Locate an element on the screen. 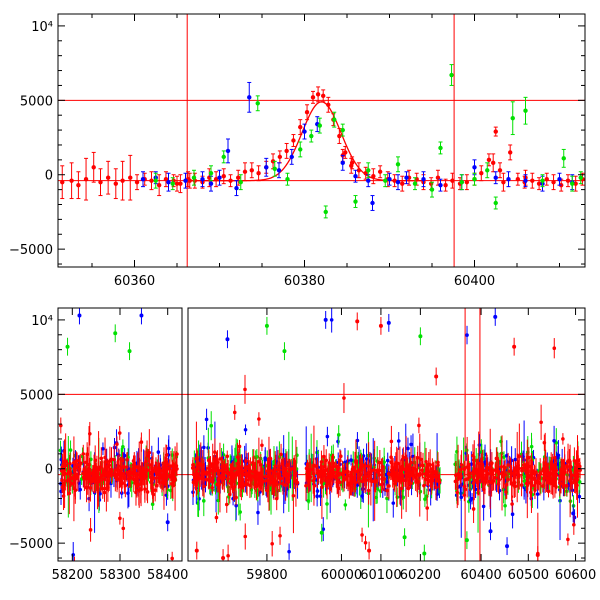 This screenshot has height=600, width=600. bottom-ytick-label-3: 10⁴ is located at coordinates (42, 321).